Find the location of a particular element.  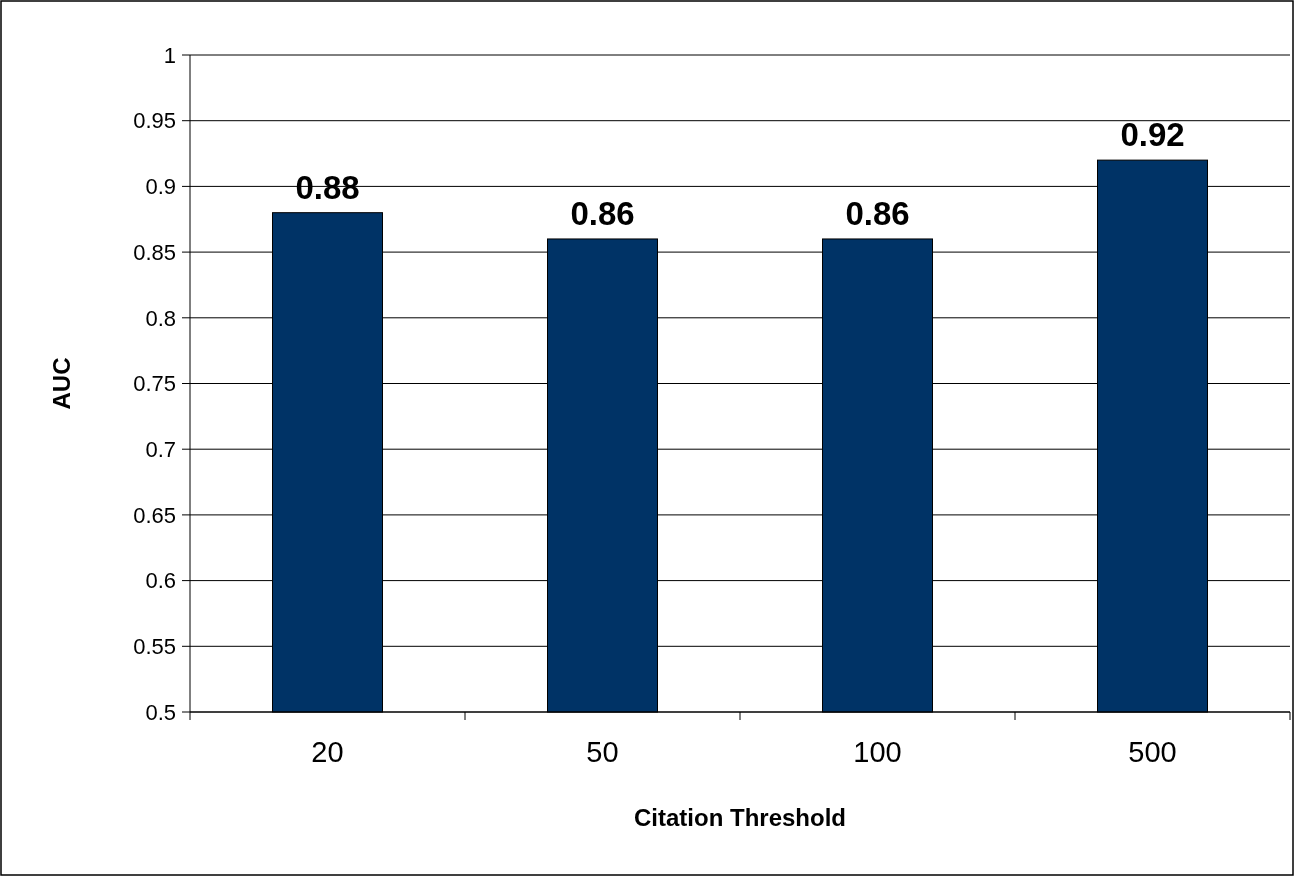

x-tick-label: 100 is located at coordinates (877, 752).